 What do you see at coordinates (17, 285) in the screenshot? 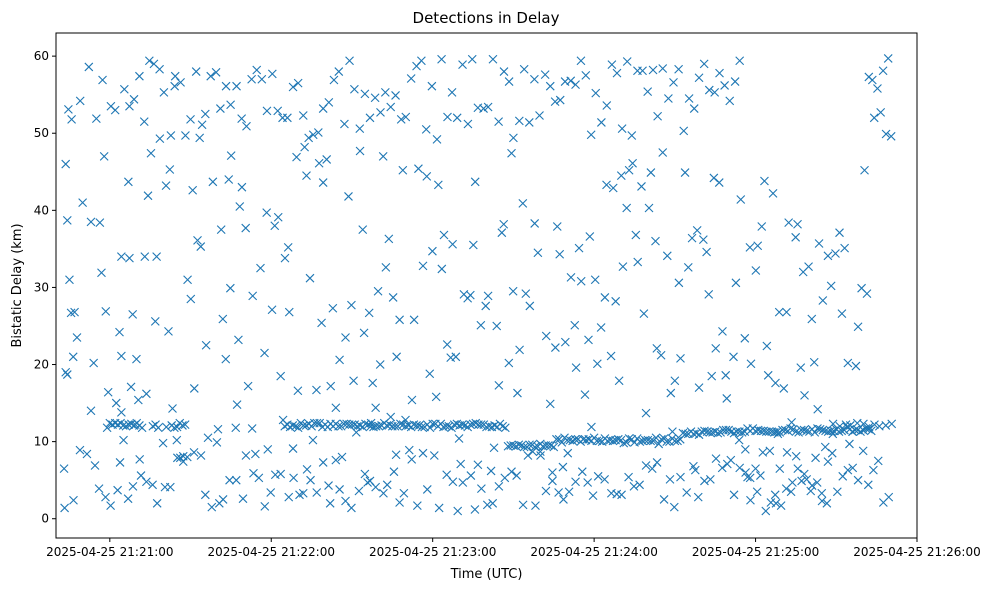
I see `y-axis-title: Bistatic Delay (km)` at bounding box center [17, 285].